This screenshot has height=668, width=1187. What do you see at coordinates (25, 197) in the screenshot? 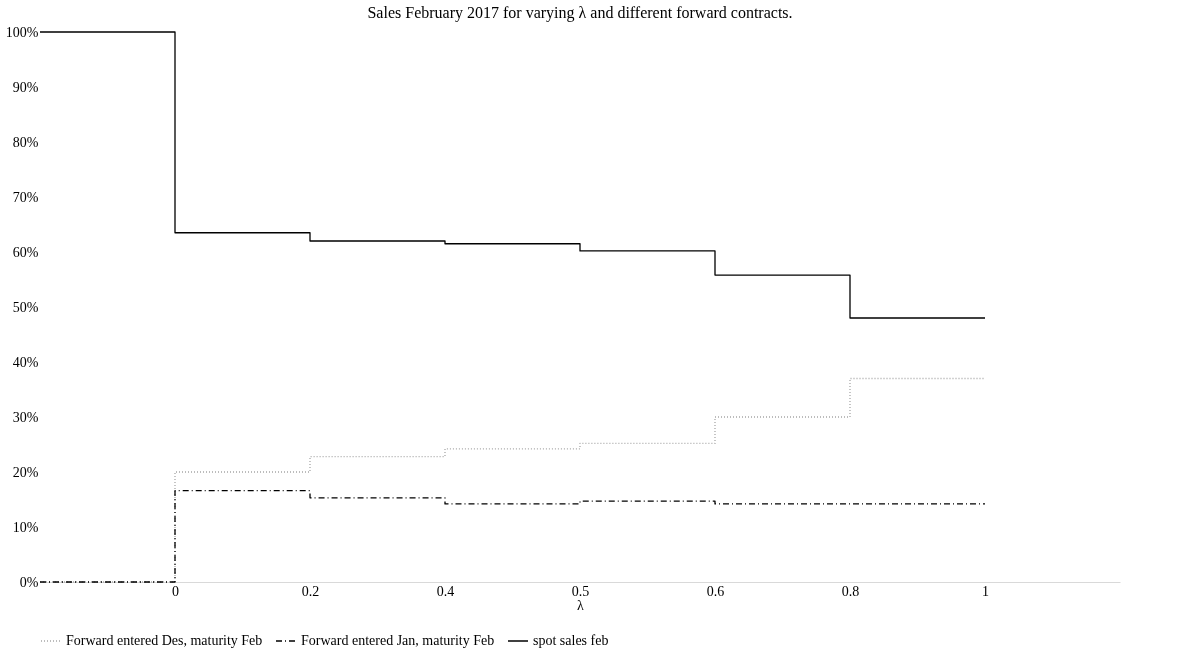
I see `y-tick-label: 70%` at bounding box center [25, 197].